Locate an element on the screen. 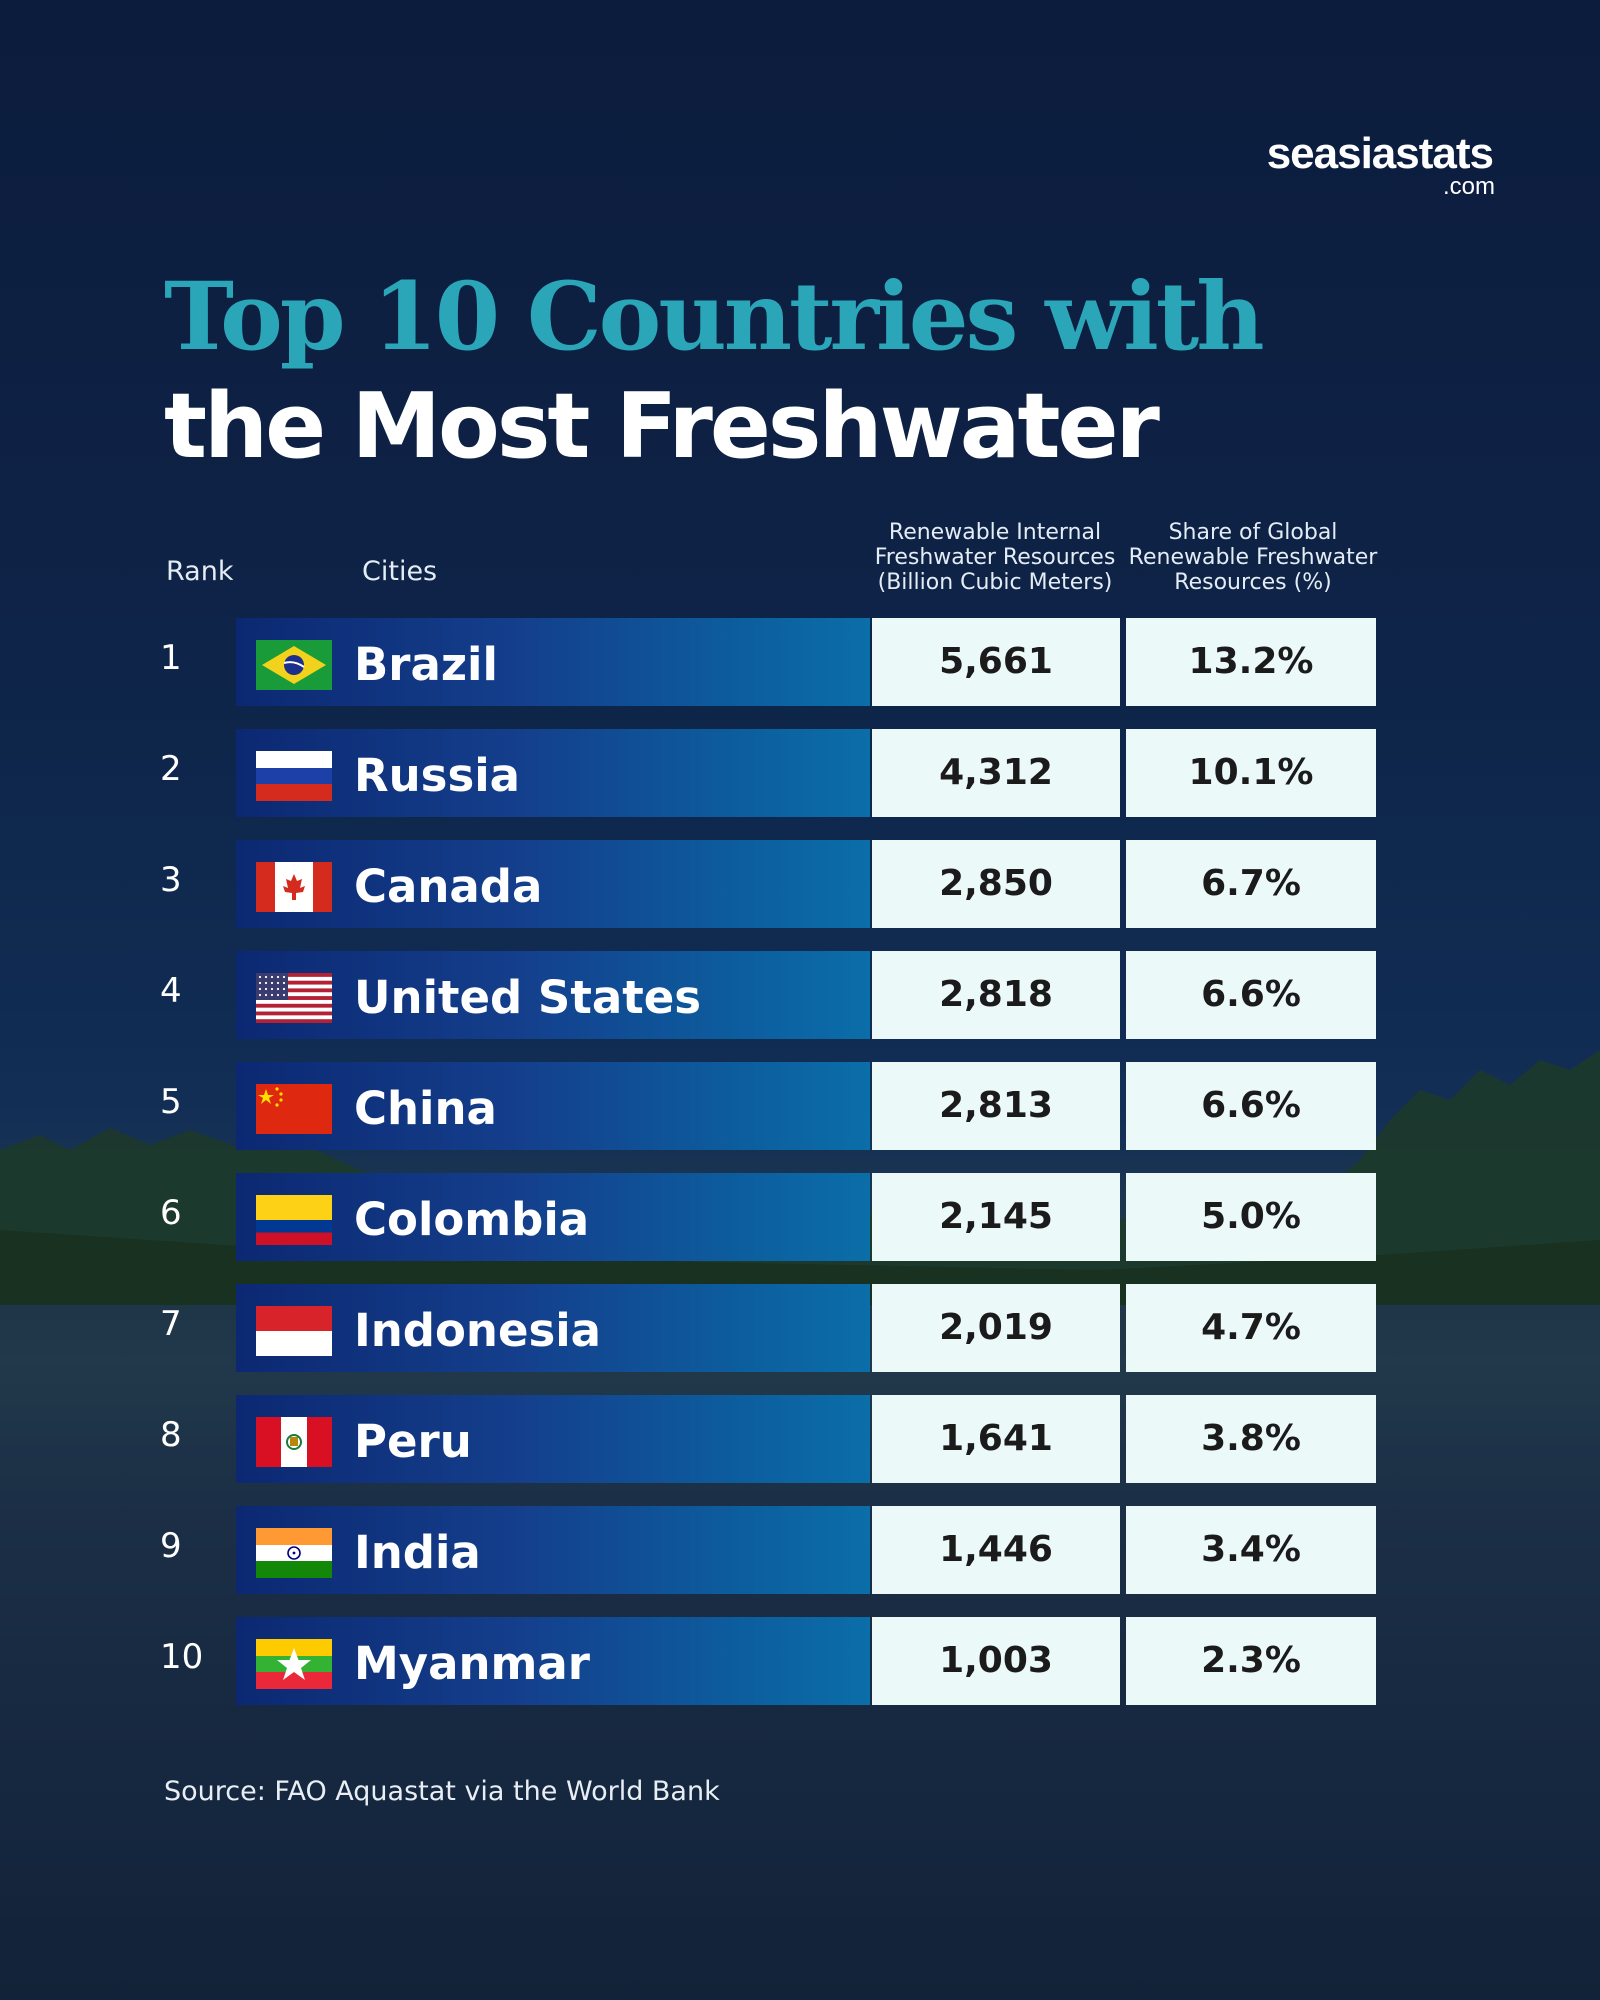 This screenshot has height=2000, width=1600. header-resources-line: Renewable Internal is located at coordinates (995, 532).